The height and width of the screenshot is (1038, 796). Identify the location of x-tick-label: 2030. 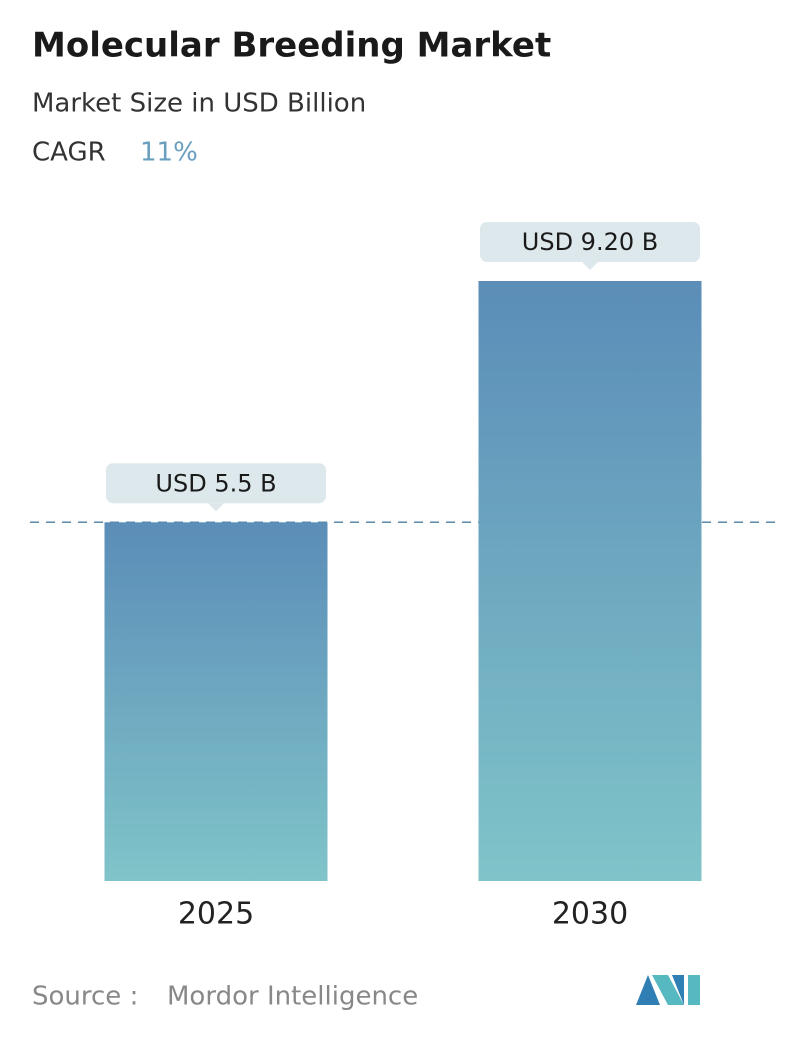
(590, 914).